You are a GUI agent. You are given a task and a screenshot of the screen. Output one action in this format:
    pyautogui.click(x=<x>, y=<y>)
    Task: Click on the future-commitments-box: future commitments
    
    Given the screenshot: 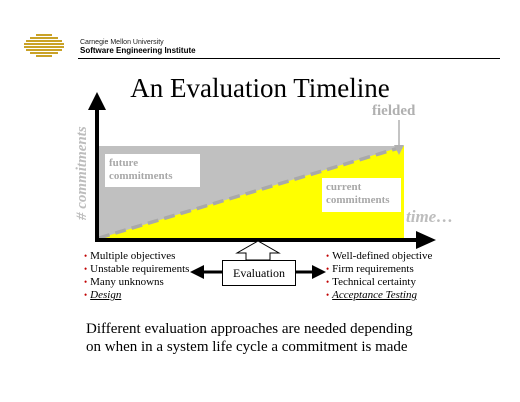 What is the action you would take?
    pyautogui.click(x=152, y=170)
    